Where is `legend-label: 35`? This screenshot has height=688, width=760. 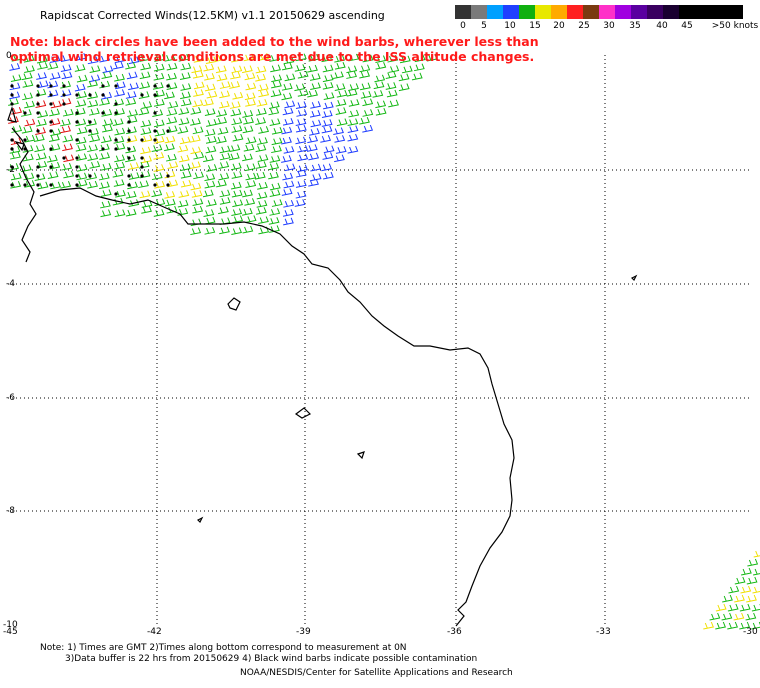 legend-label: 35 is located at coordinates (635, 26).